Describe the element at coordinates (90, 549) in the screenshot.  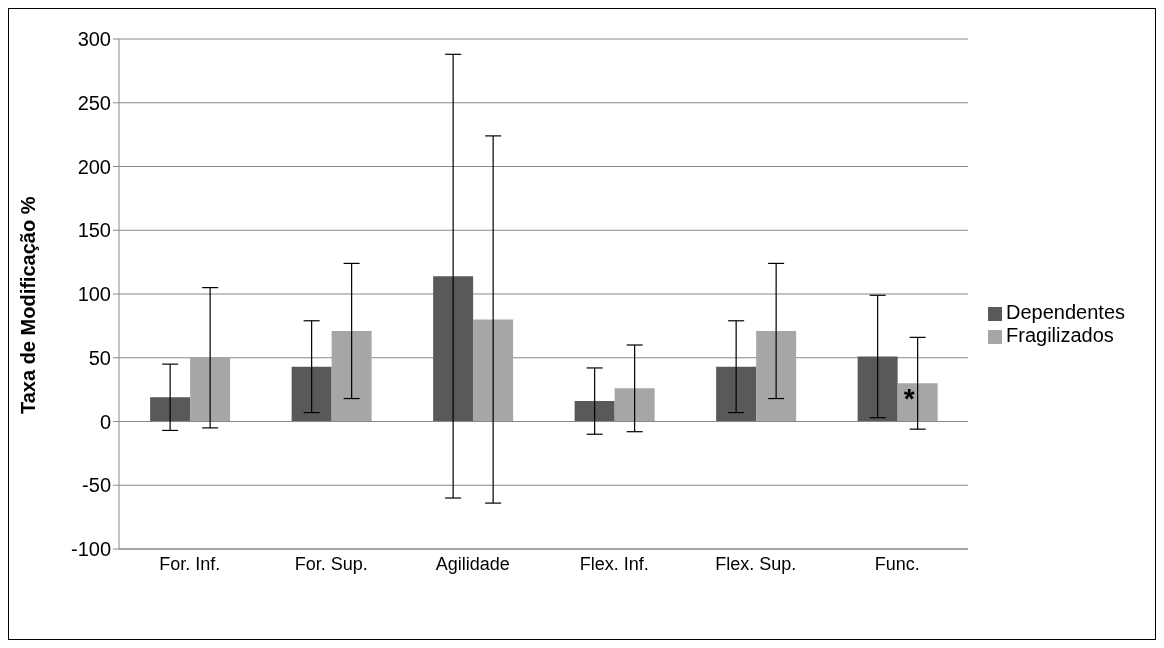
I see `y-tick-label: -100` at that location.